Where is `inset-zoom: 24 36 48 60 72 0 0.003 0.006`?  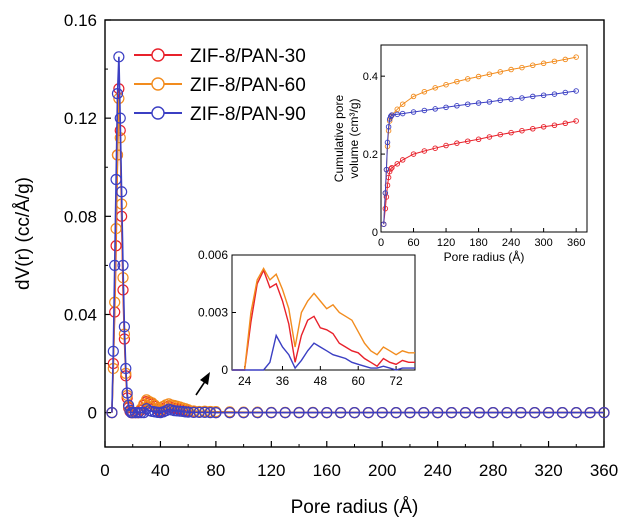 inset-zoom: 24 36 48 60 72 0 0.003 0.006 is located at coordinates (307, 318).